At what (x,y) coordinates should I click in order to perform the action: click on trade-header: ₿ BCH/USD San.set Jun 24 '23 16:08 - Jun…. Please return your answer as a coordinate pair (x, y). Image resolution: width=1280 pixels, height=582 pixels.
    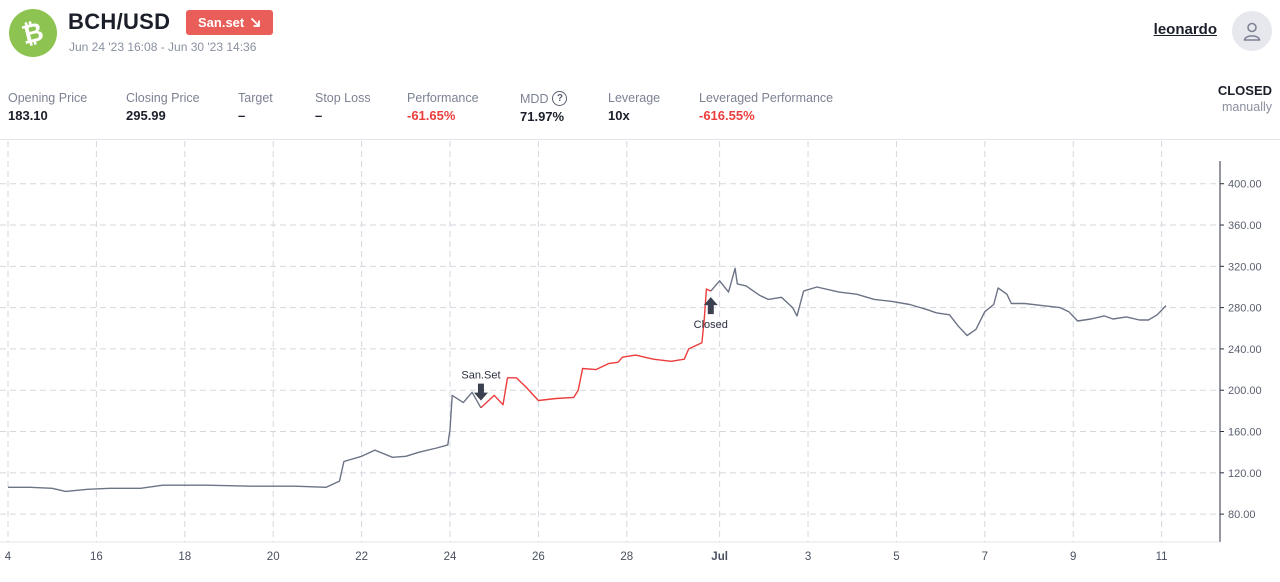
    Looking at the image, I should click on (640, 41).